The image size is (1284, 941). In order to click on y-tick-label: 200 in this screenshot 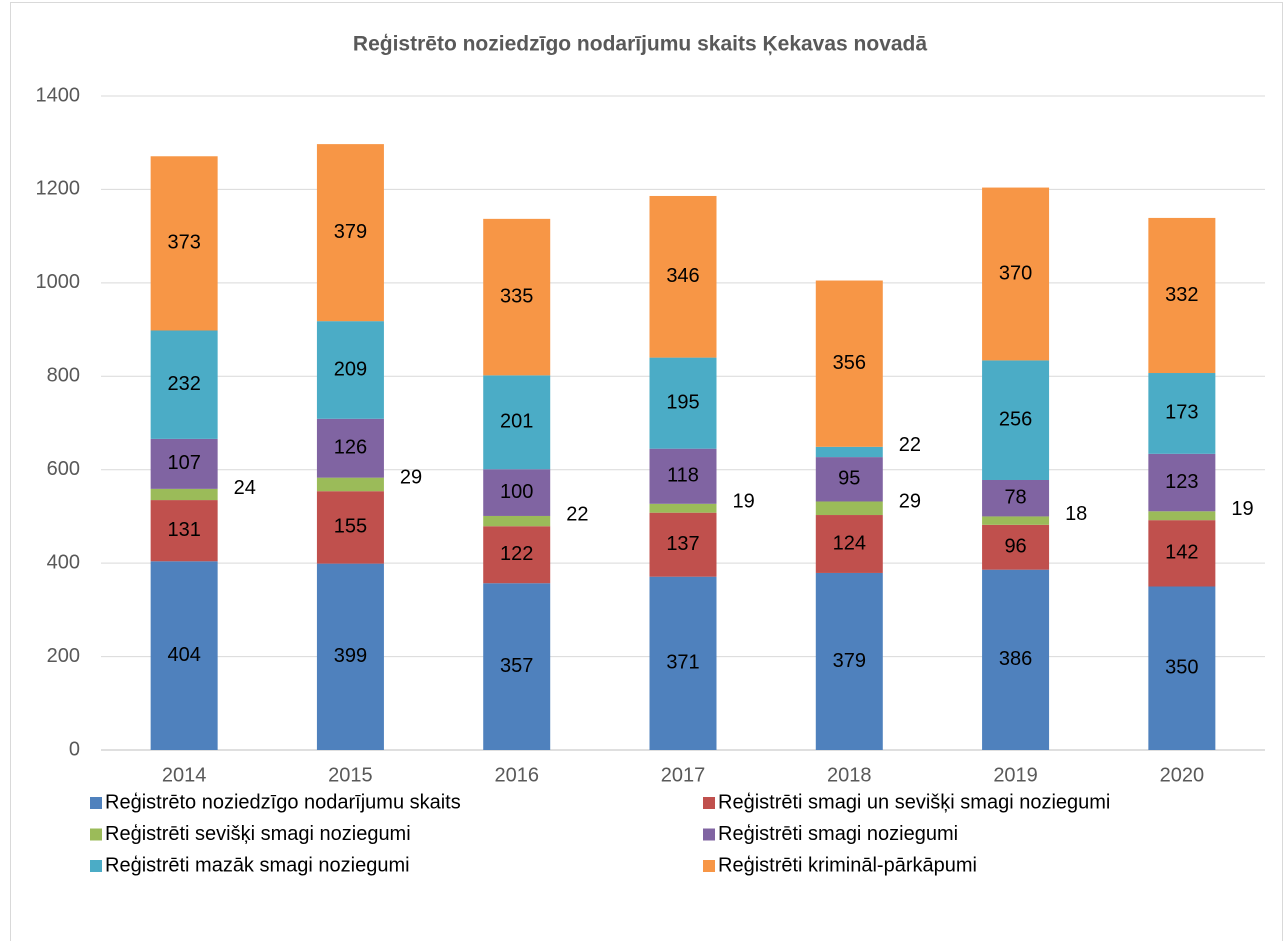, I will do `click(63, 656)`.